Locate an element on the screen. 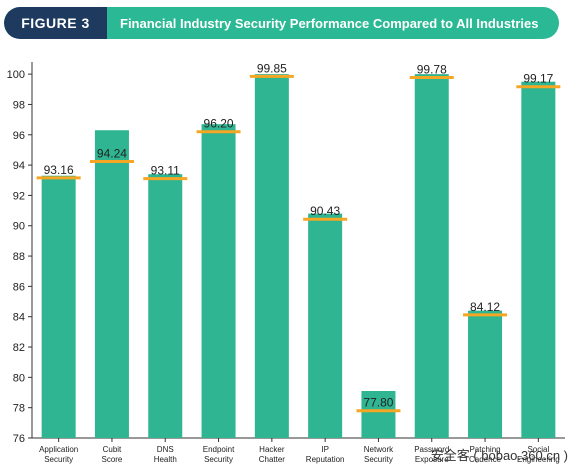 Image resolution: width=576 pixels, height=469 pixels. y-tick-label: 78 is located at coordinates (19, 409).